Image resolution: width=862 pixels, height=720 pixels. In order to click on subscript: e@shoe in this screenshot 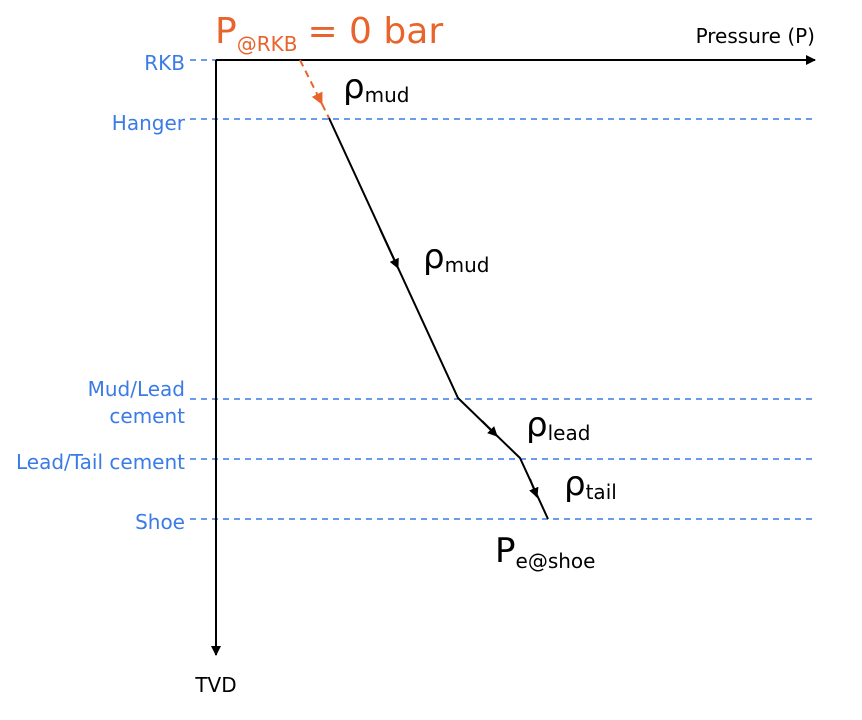, I will do `click(556, 561)`.